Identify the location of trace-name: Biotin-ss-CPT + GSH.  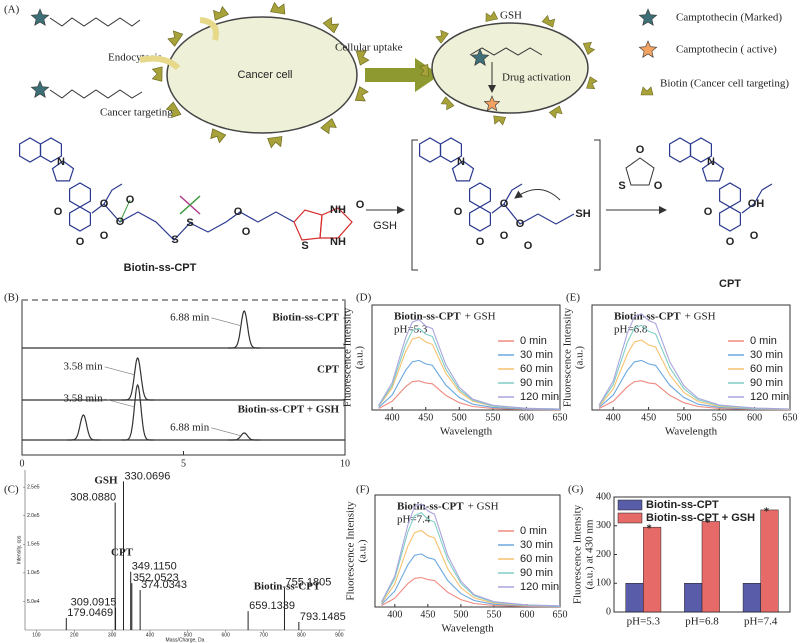
(289, 410).